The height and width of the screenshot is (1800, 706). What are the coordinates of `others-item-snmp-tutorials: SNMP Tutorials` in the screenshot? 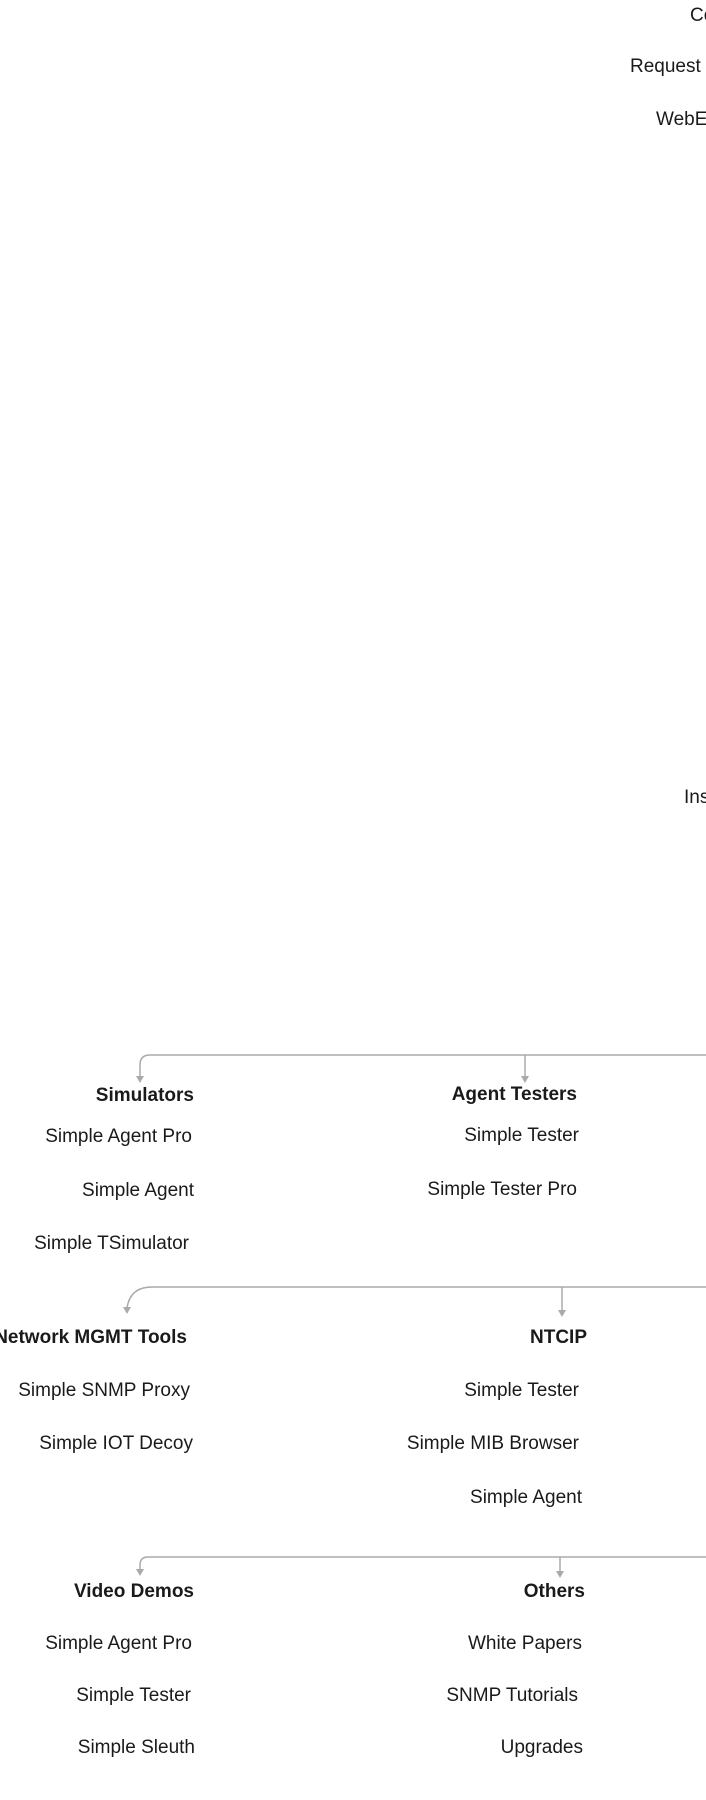 It's located at (512, 1695).